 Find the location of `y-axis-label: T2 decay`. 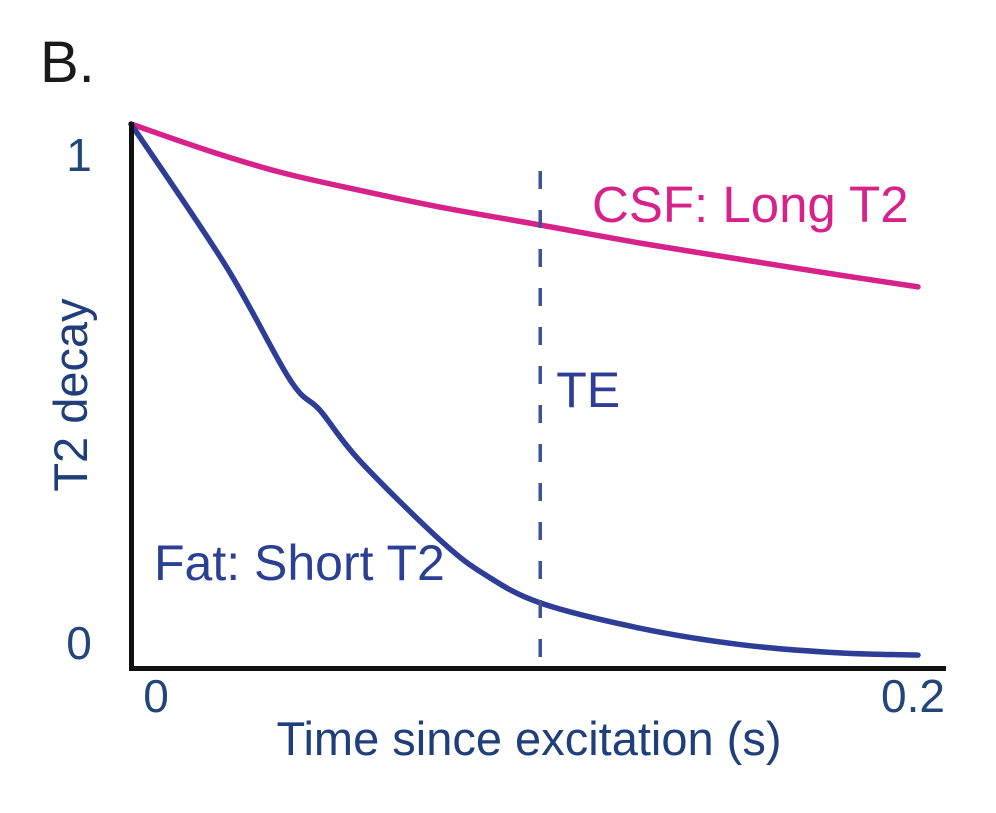

y-axis-label: T2 decay is located at coordinates (70, 395).